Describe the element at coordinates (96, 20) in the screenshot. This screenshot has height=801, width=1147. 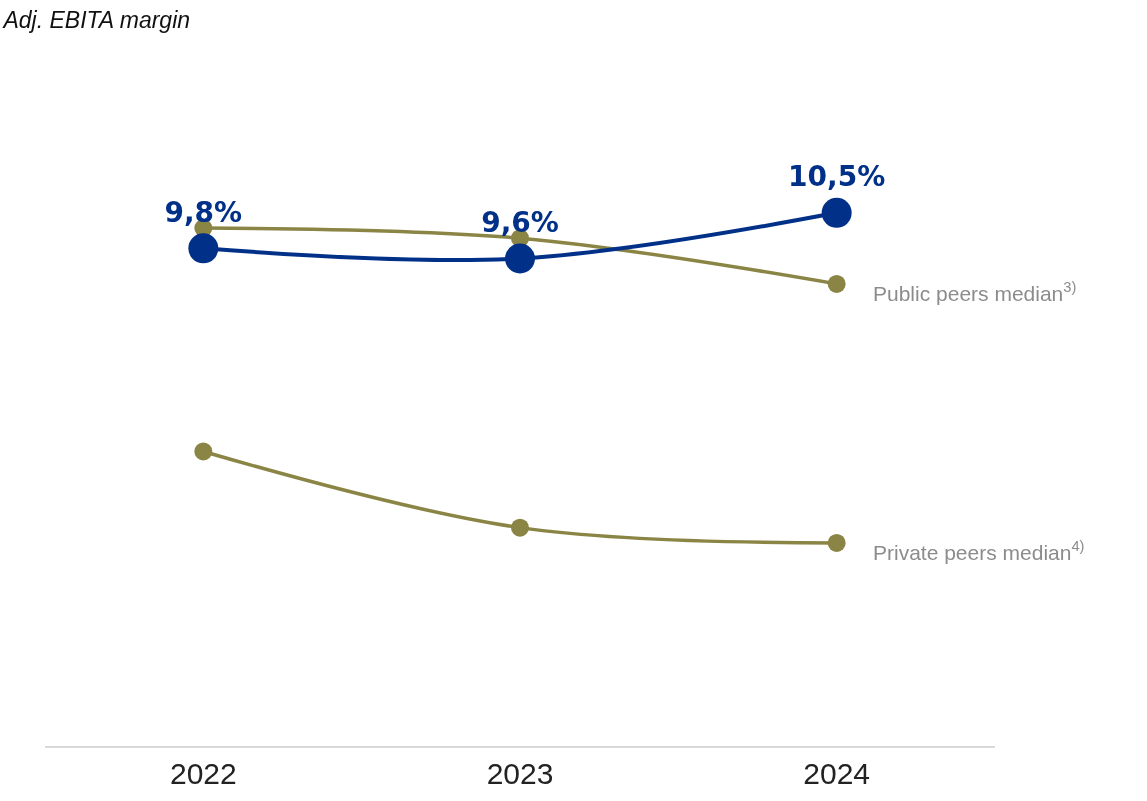
I see `chart-title: Adj. EBITA margin` at that location.